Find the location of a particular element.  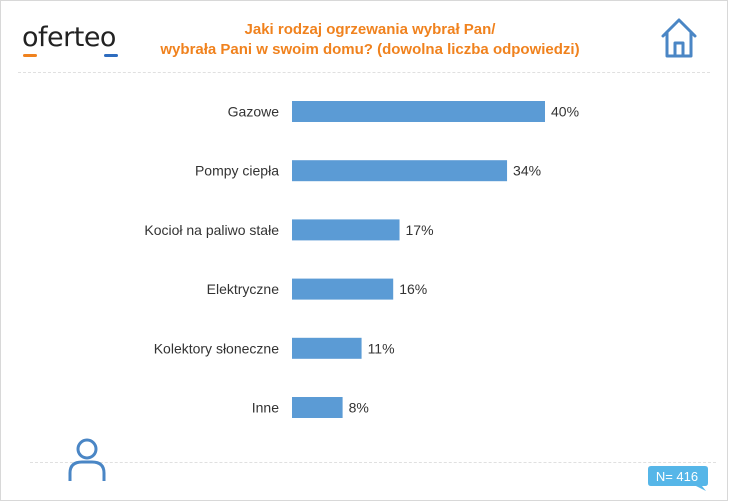

speech-bubble-icon is located at coordinates (678, 478).